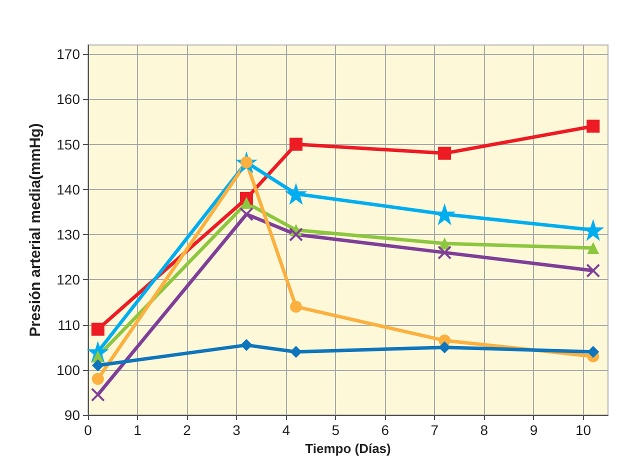  What do you see at coordinates (68, 54) in the screenshot?
I see `y-tick-label: 170` at bounding box center [68, 54].